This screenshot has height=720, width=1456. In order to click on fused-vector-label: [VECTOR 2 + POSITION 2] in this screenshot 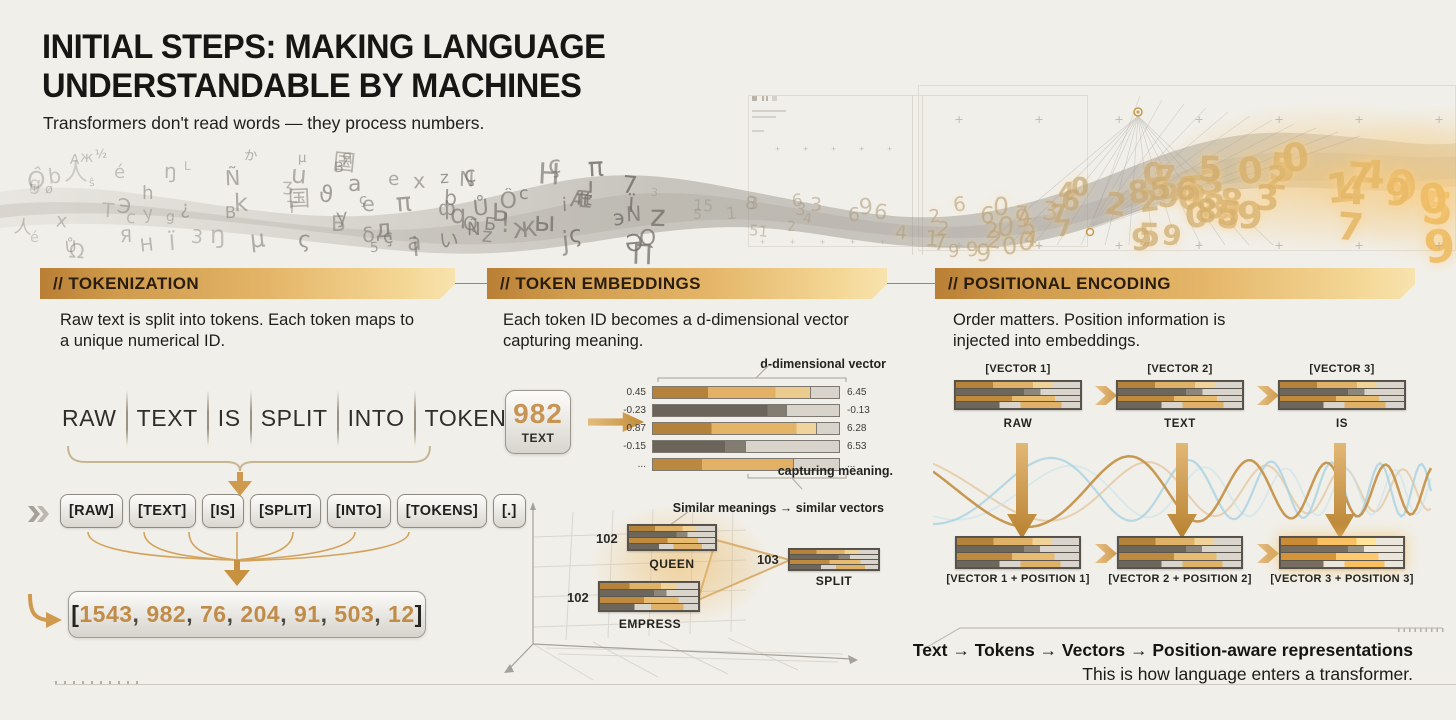, I will do `click(1180, 579)`.